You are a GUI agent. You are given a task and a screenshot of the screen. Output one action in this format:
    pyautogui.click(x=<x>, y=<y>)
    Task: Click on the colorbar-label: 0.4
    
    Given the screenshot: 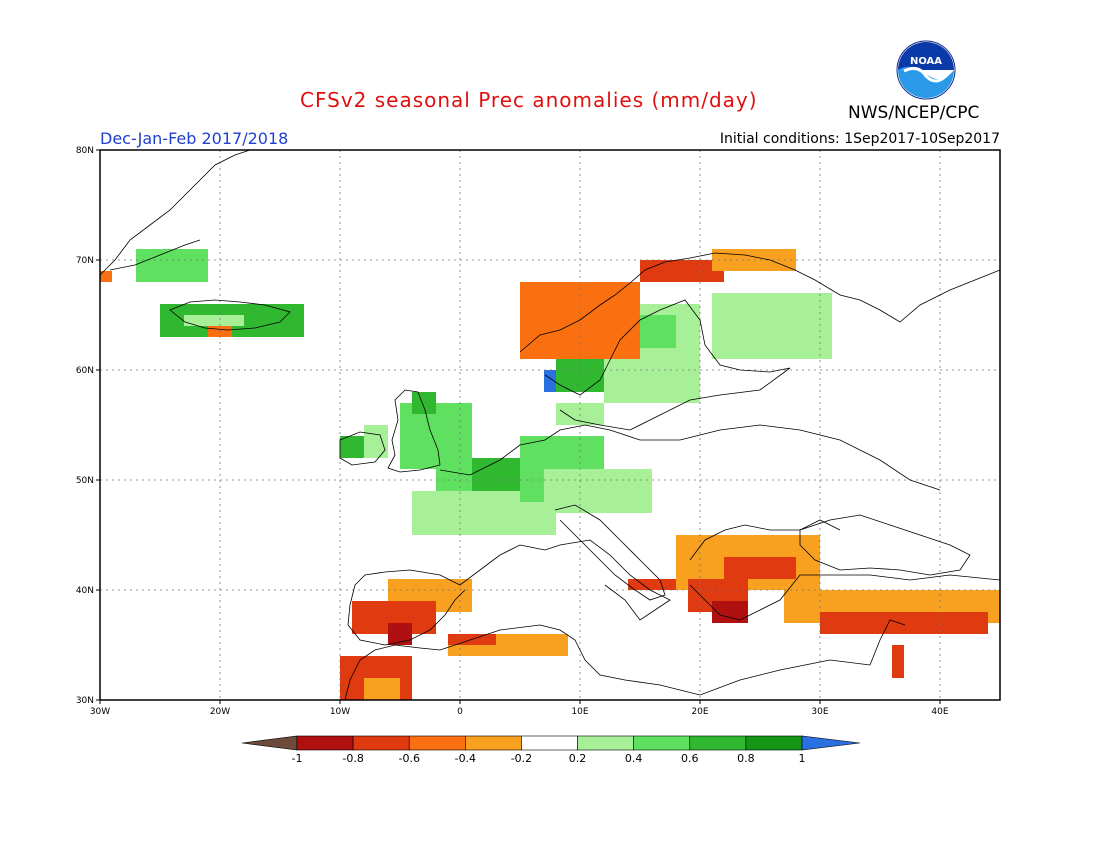 What is the action you would take?
    pyautogui.click(x=634, y=758)
    